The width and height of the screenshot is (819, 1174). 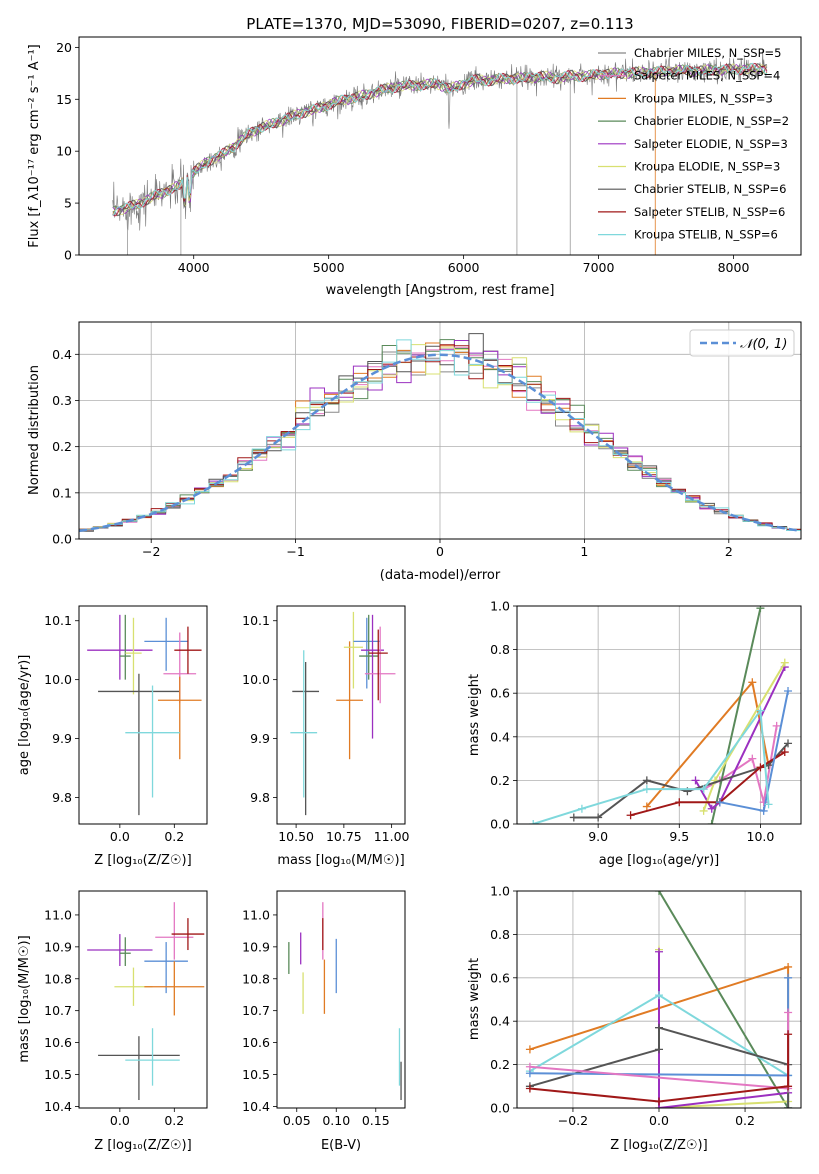 What do you see at coordinates (392, 836) in the screenshot?
I see `x-tick-label: 11.00` at bounding box center [392, 836].